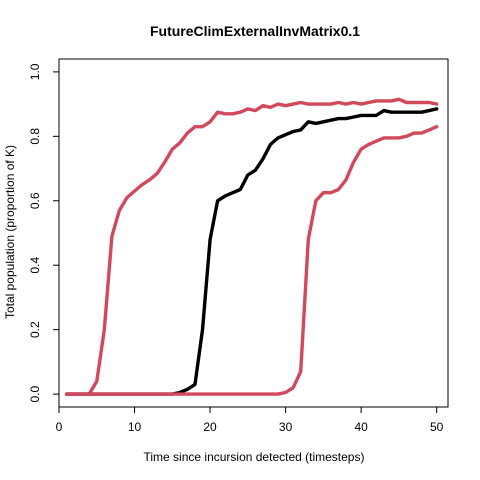 The height and width of the screenshot is (480, 480). Describe the element at coordinates (35, 136) in the screenshot. I see `y-tick-label: 0.8` at that location.